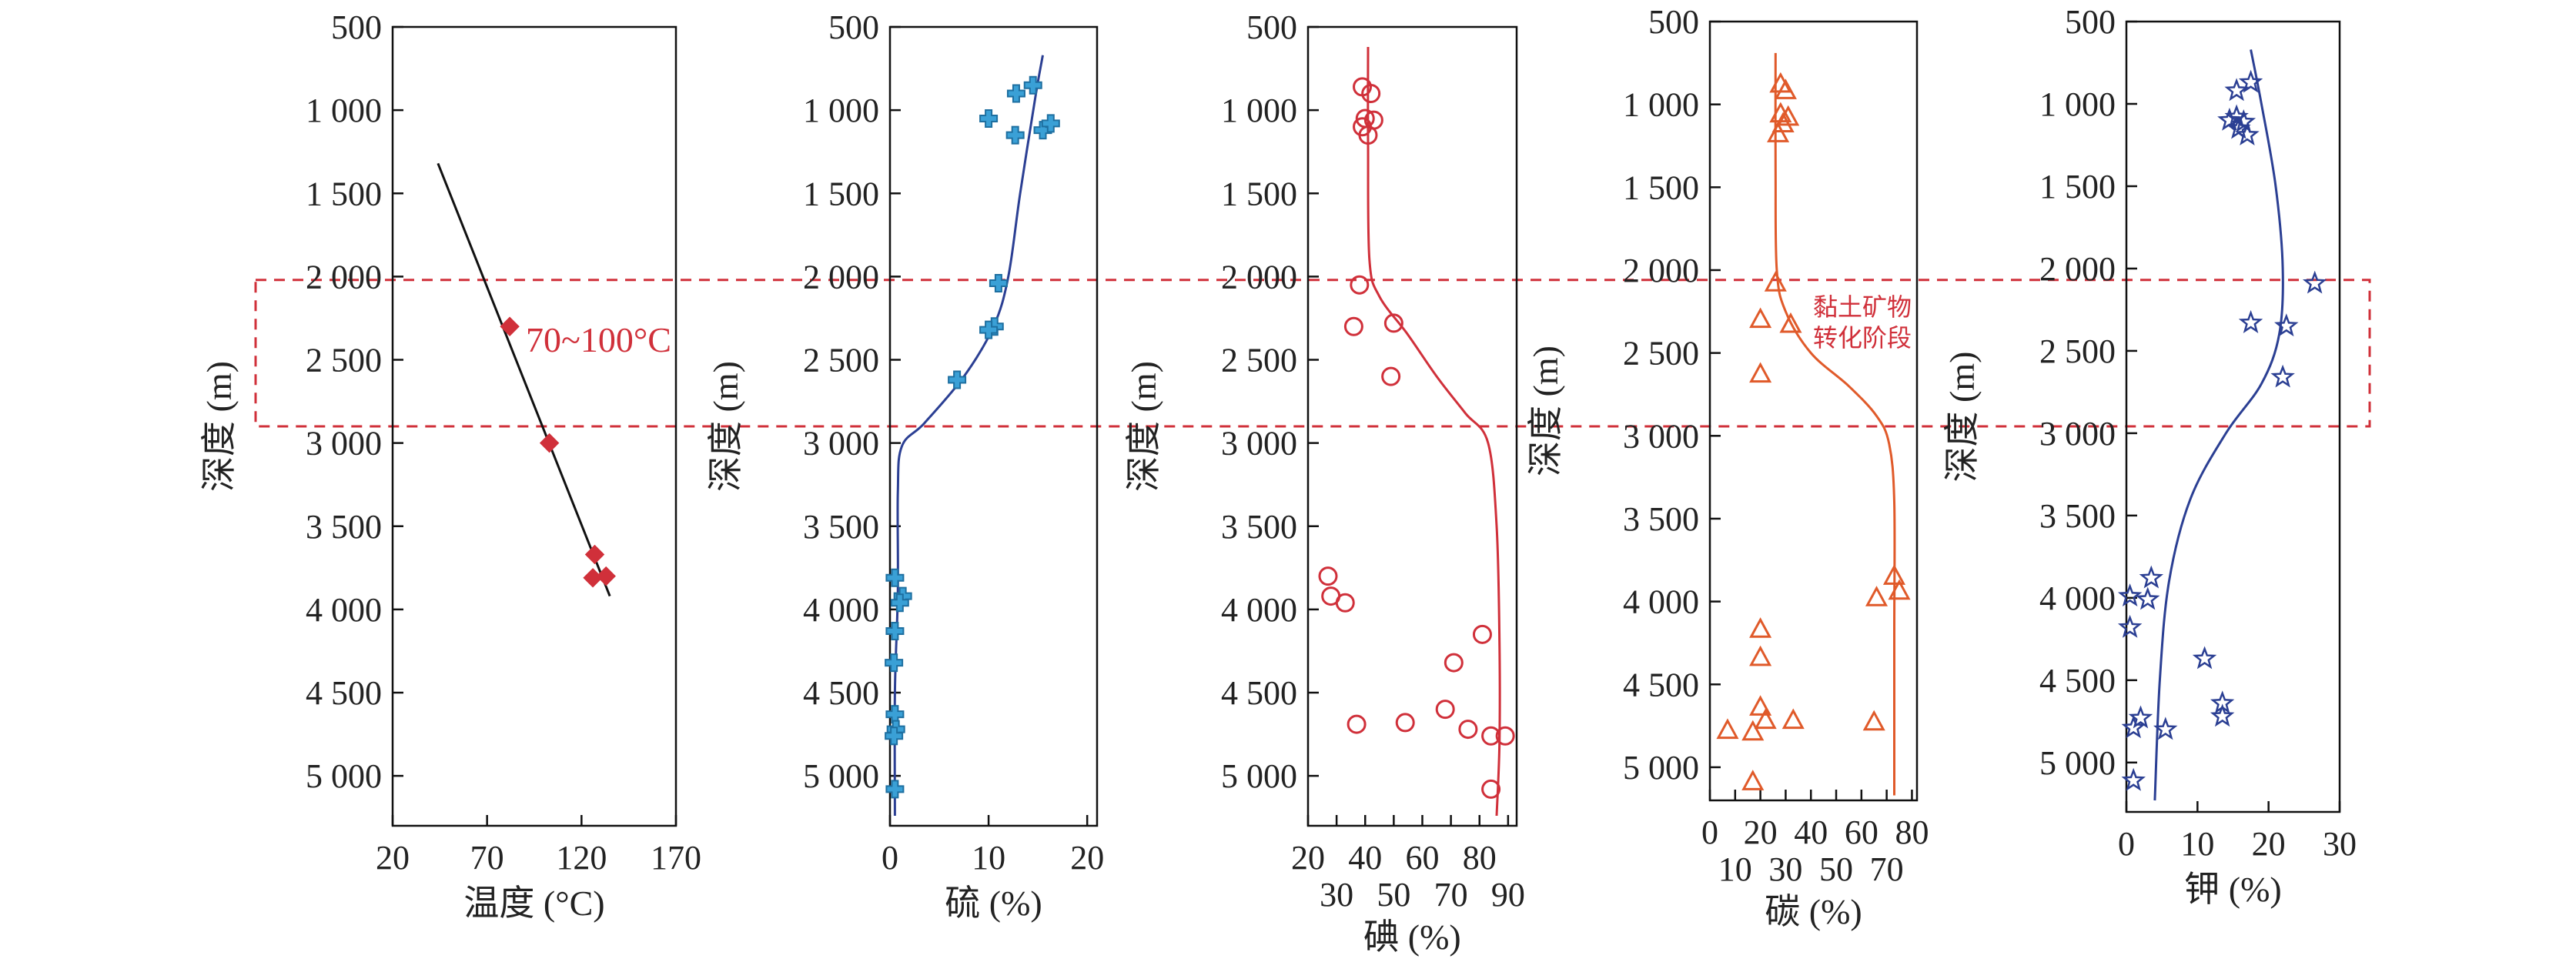 This screenshot has height=962, width=2576. Describe the element at coordinates (1412, 937) in the screenshot. I see `x-axis-title: 碘 (%)` at that location.